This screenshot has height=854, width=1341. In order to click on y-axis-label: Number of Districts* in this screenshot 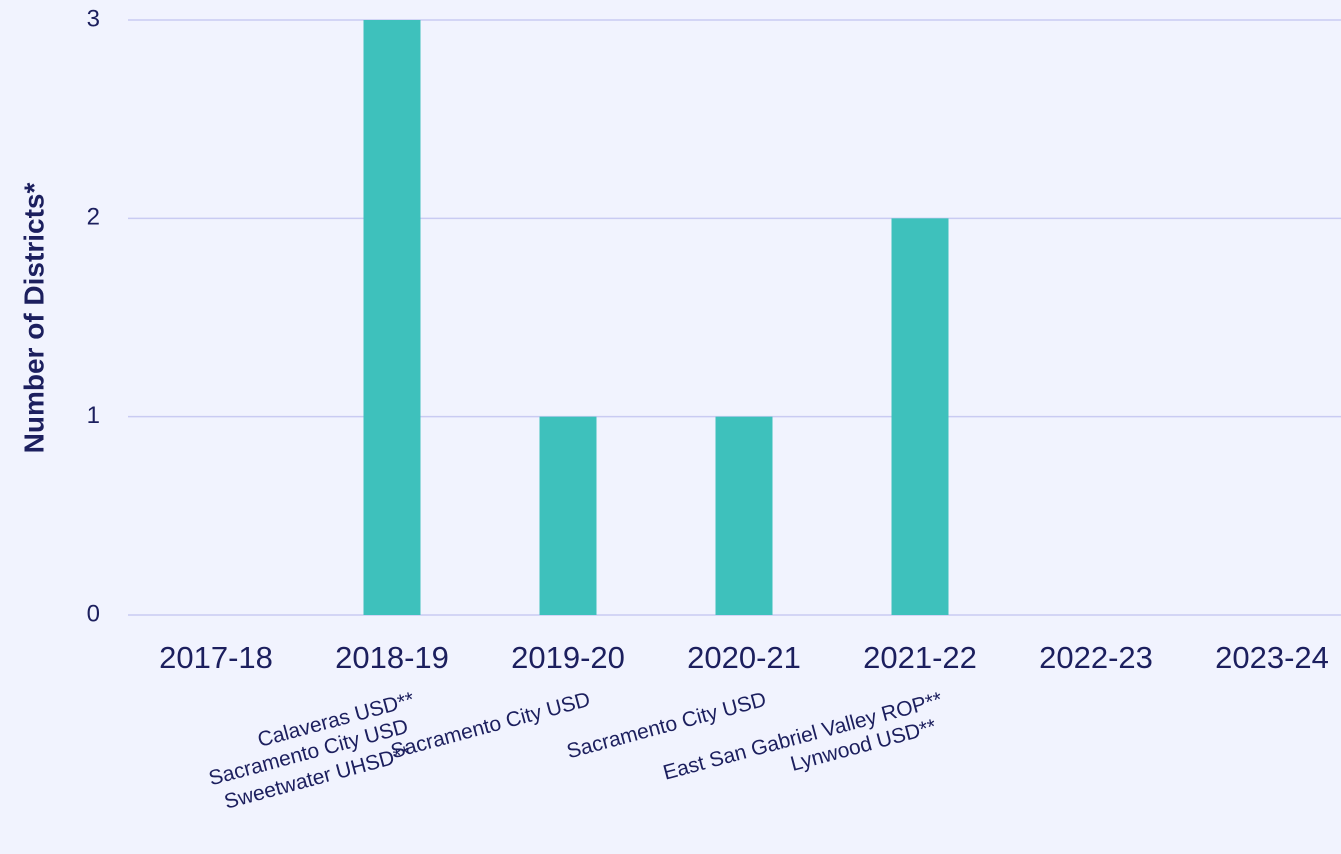, I will do `click(33, 318)`.